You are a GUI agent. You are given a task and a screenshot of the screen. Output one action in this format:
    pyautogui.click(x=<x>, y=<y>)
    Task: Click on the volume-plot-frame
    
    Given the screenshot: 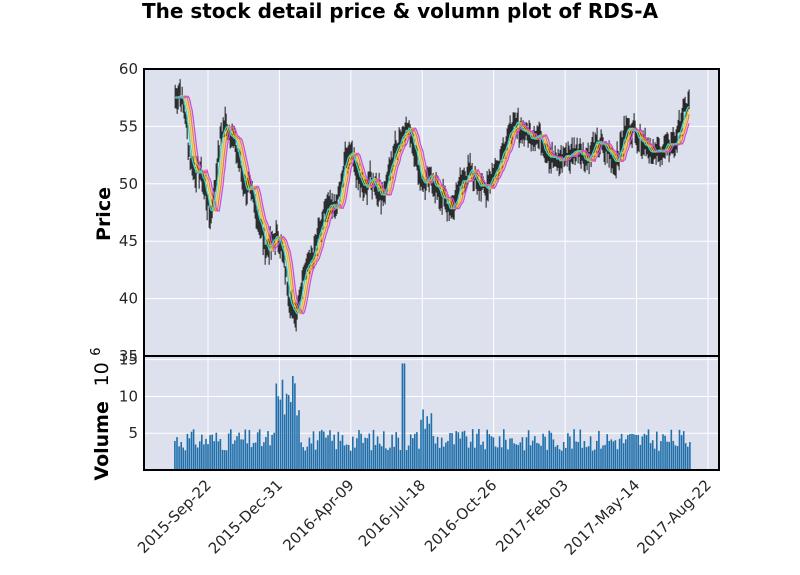 What is the action you would take?
    pyautogui.click(x=431, y=413)
    